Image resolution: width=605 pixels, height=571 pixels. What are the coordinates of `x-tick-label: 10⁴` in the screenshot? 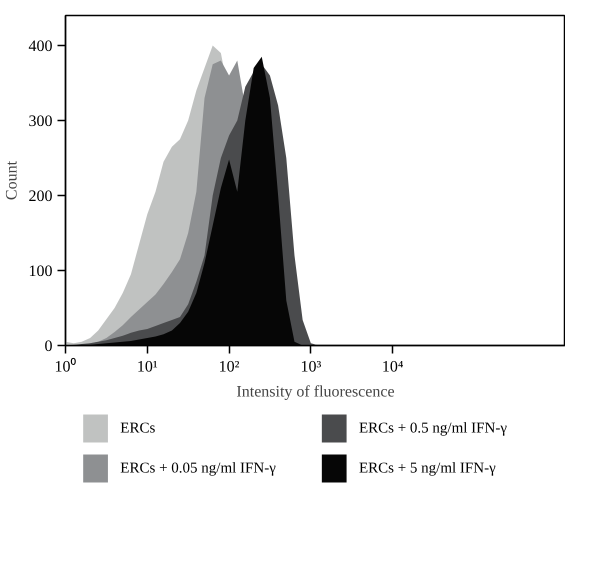 It's located at (393, 367).